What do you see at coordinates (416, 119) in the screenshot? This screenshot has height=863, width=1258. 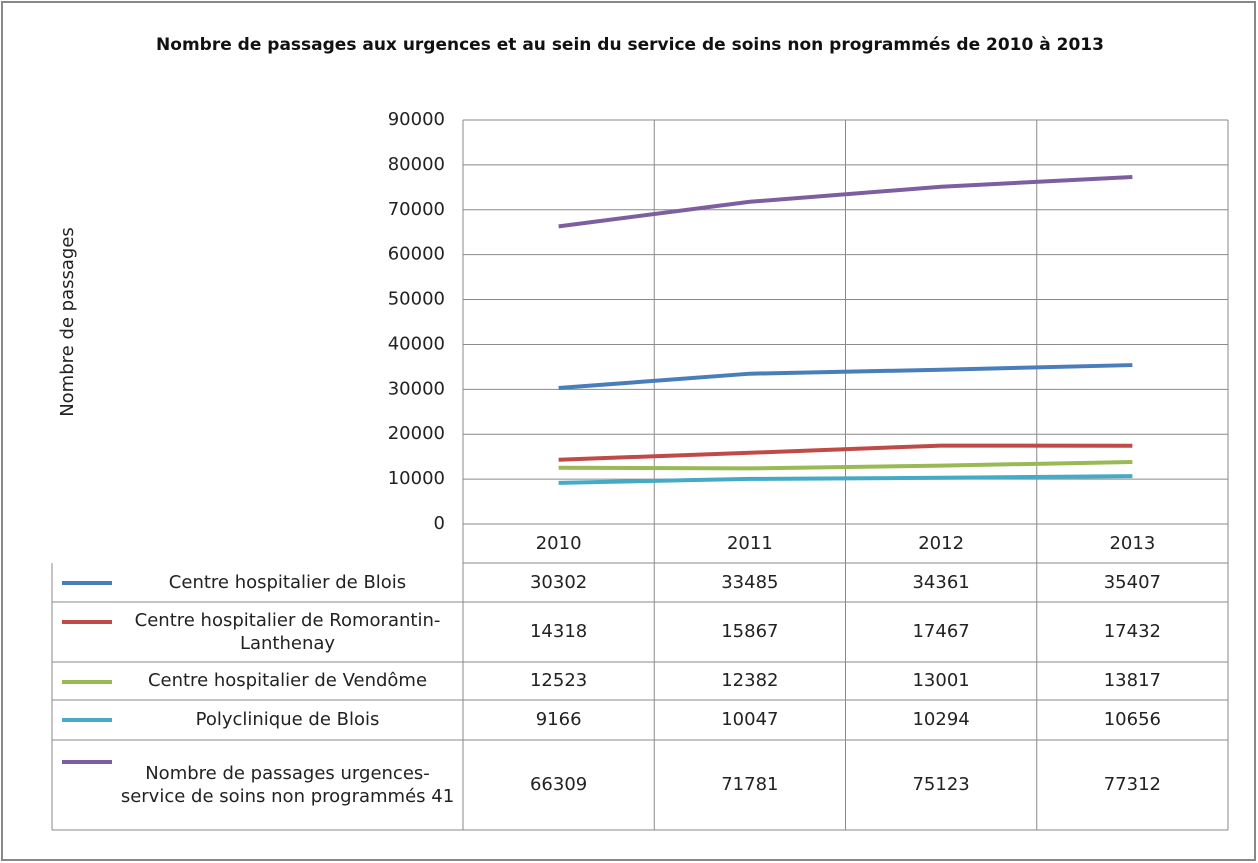 I see `y-tick-label: 90000` at bounding box center [416, 119].